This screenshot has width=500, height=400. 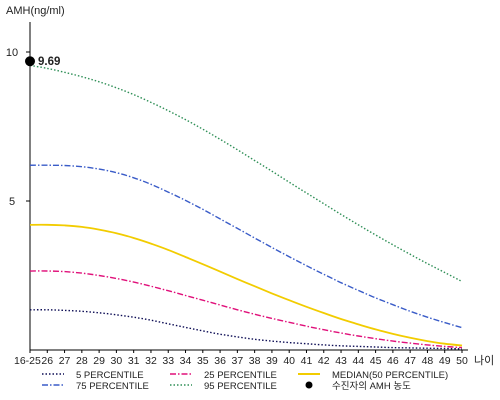 I want to click on series-line-5-percentile, so click(x=246, y=329).